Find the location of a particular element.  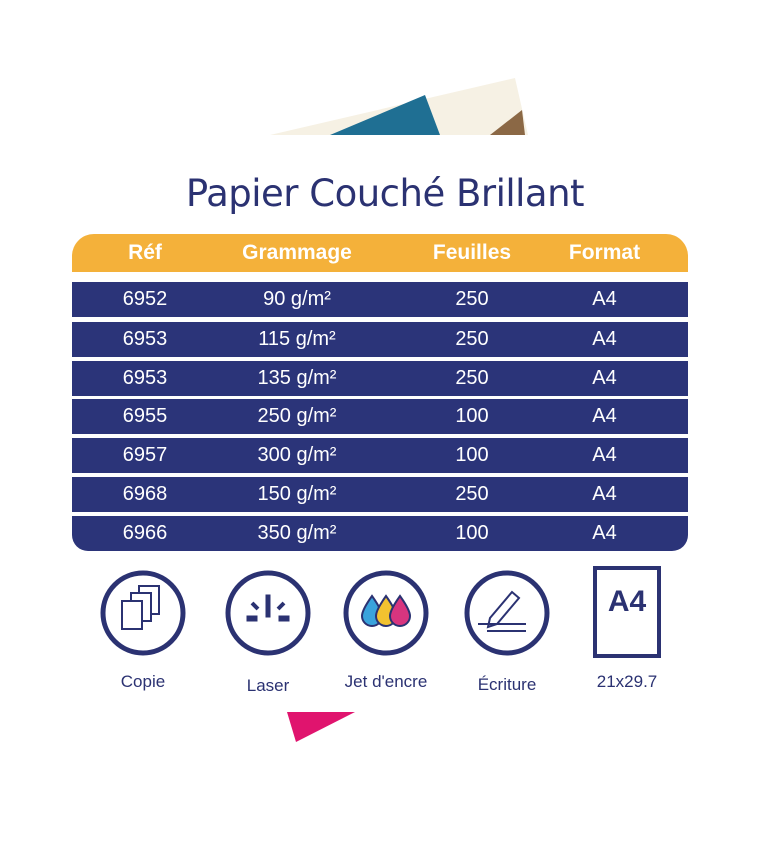

a4-badge: A4 is located at coordinates (627, 601).